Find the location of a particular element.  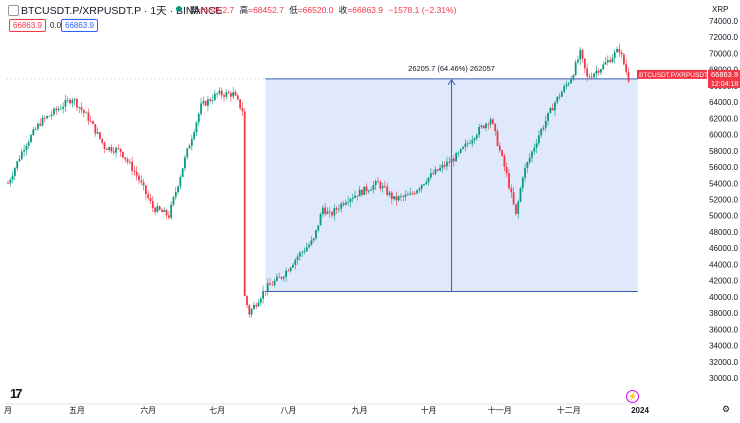

gear-icon: ⚙ is located at coordinates (726, 409).